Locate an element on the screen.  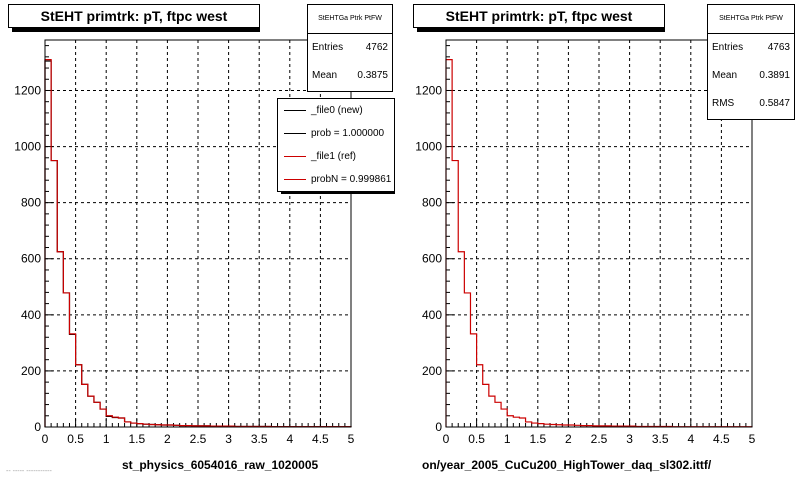
x-axis-label: st_physics_6054016_raw_1020005 is located at coordinates (220, 465).